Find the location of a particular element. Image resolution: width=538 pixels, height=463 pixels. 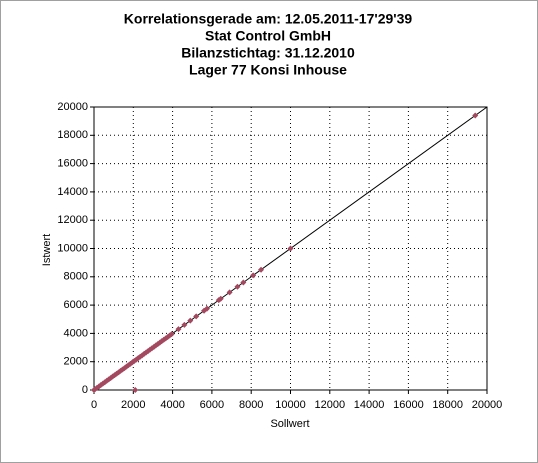

y-tick-label: 14000 is located at coordinates (72, 192).